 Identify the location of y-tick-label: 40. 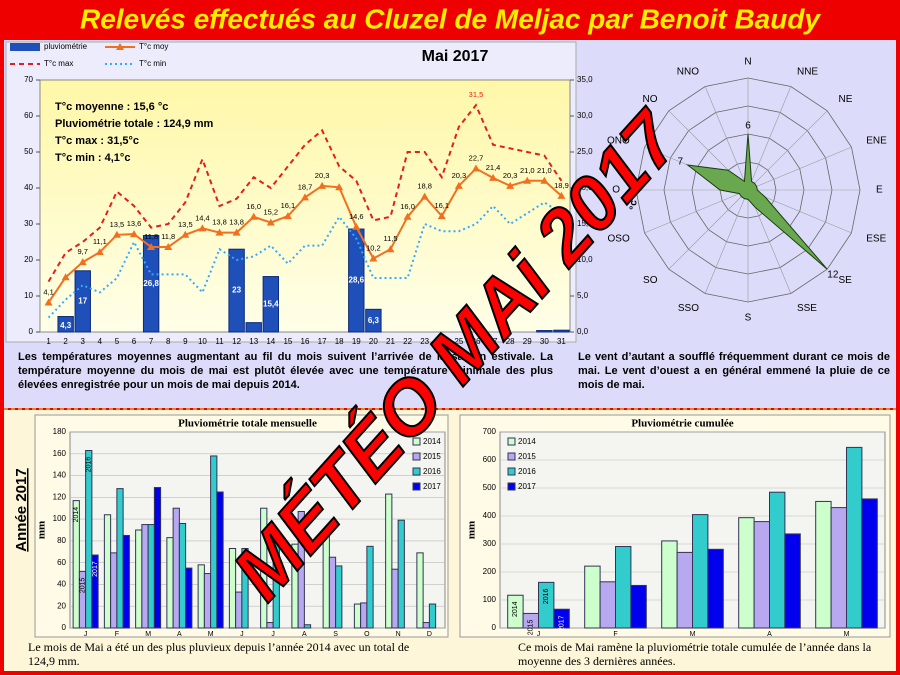
(61, 584).